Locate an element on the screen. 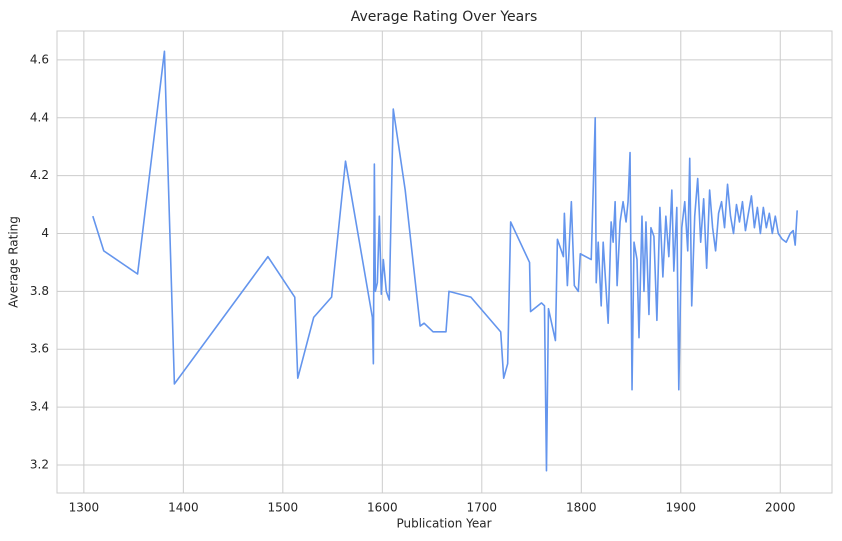  y-tick-label: 4.6 is located at coordinates (39, 59).